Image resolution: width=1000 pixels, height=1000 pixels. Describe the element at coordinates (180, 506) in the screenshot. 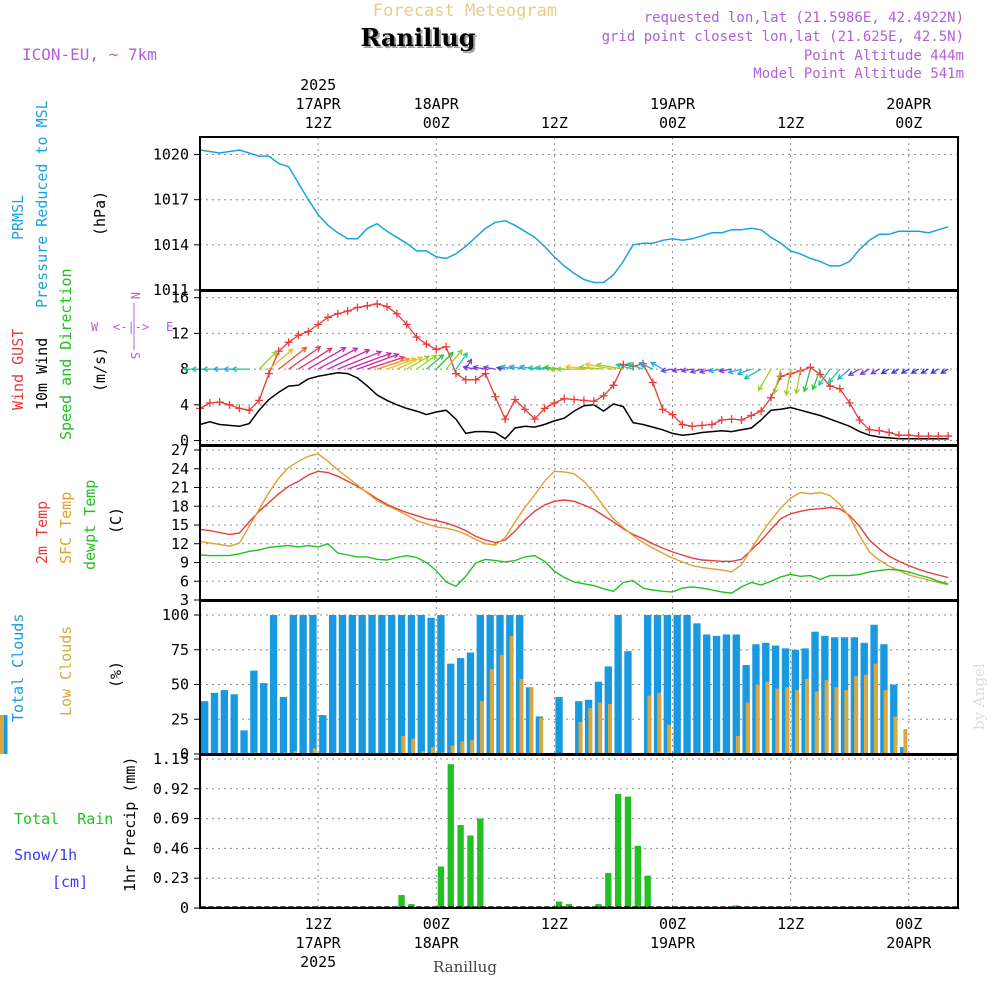

I see `y-tick-label: 18` at that location.